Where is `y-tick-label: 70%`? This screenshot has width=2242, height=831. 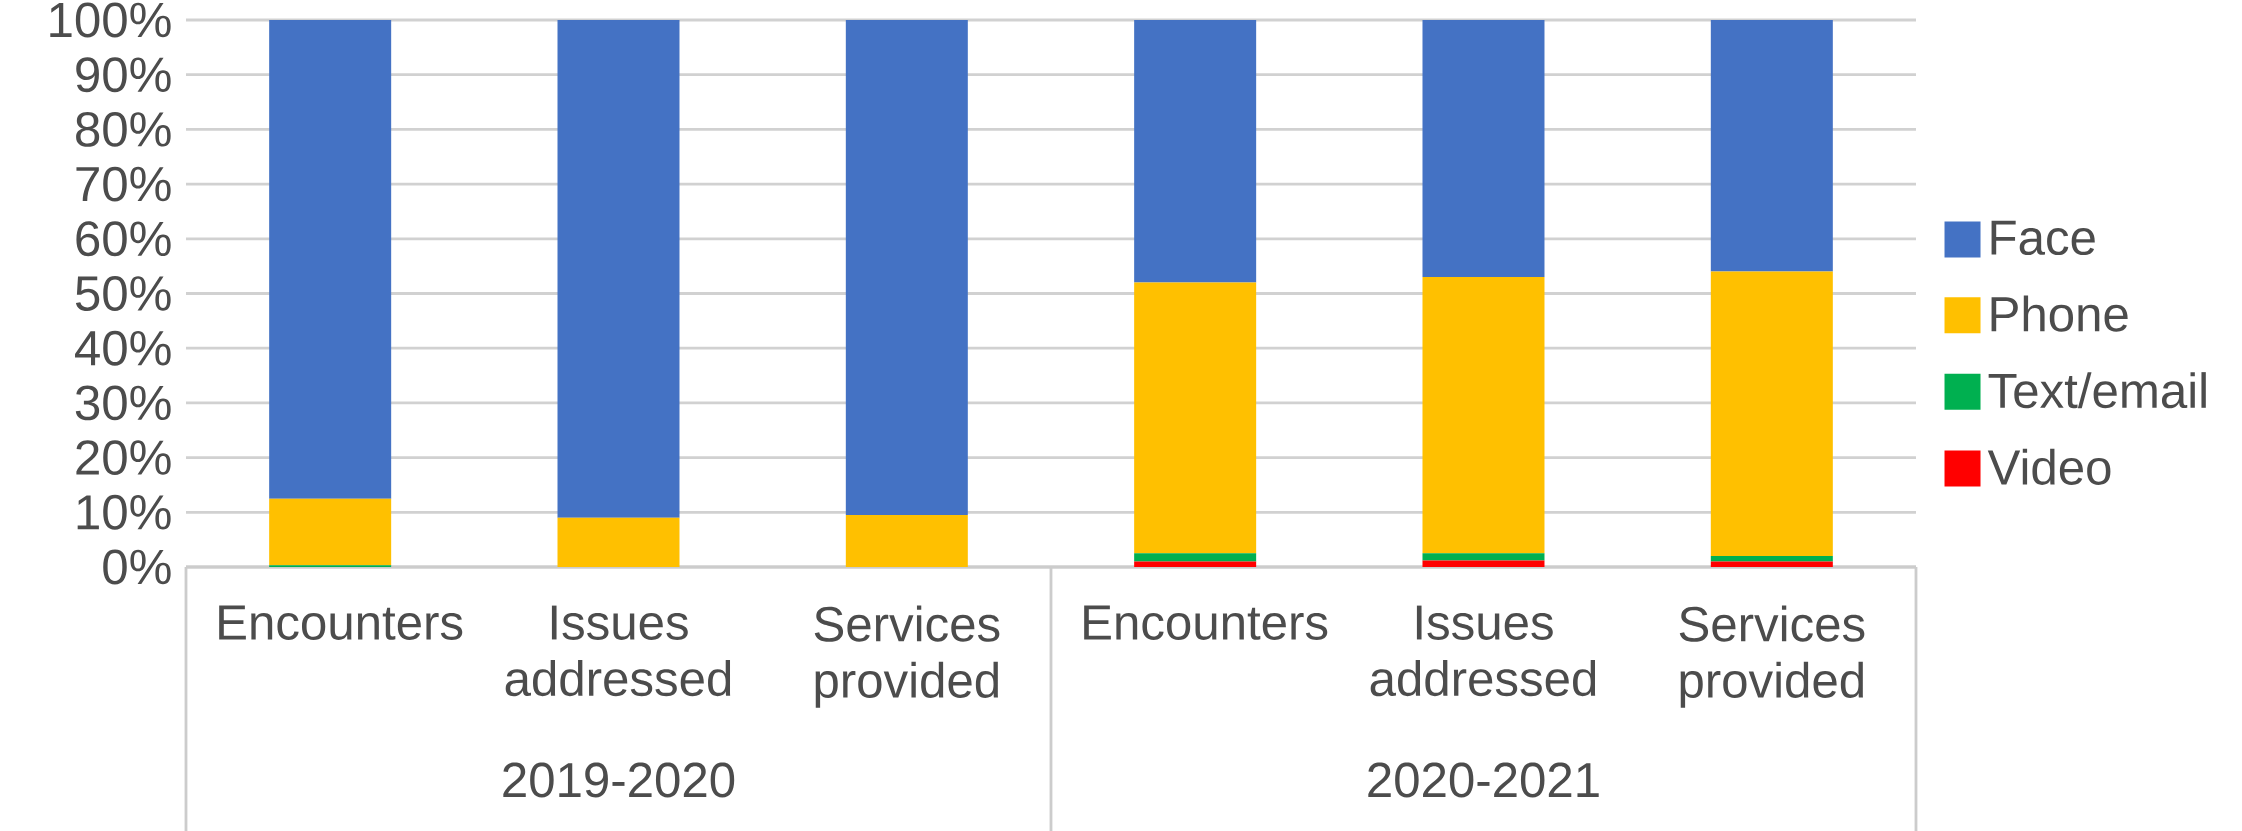 y-tick-label: 70% is located at coordinates (123, 184).